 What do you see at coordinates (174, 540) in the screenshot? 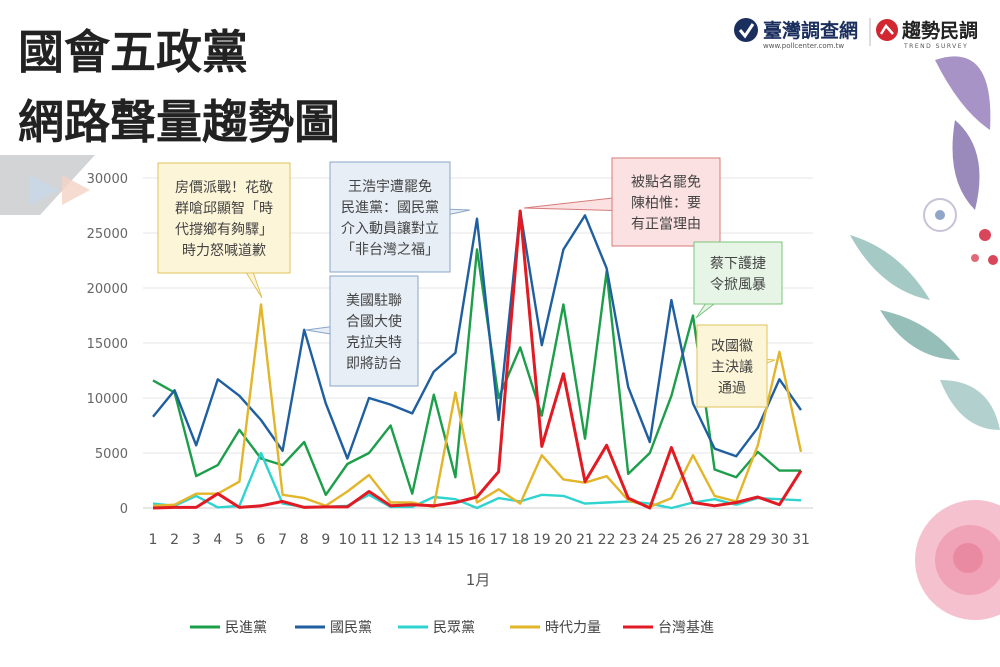
I see `x-tick-label: 2` at bounding box center [174, 540].